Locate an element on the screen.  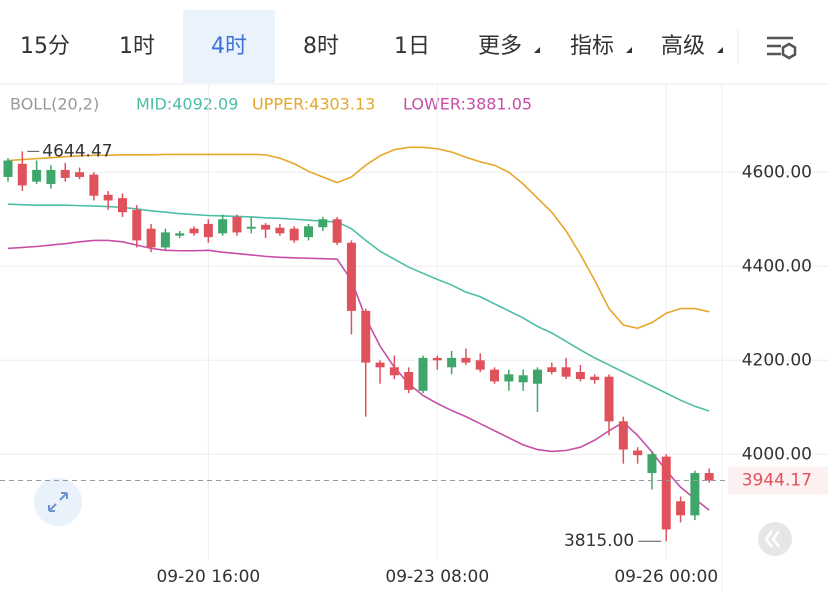
max-label: 4644.47 is located at coordinates (77, 151).